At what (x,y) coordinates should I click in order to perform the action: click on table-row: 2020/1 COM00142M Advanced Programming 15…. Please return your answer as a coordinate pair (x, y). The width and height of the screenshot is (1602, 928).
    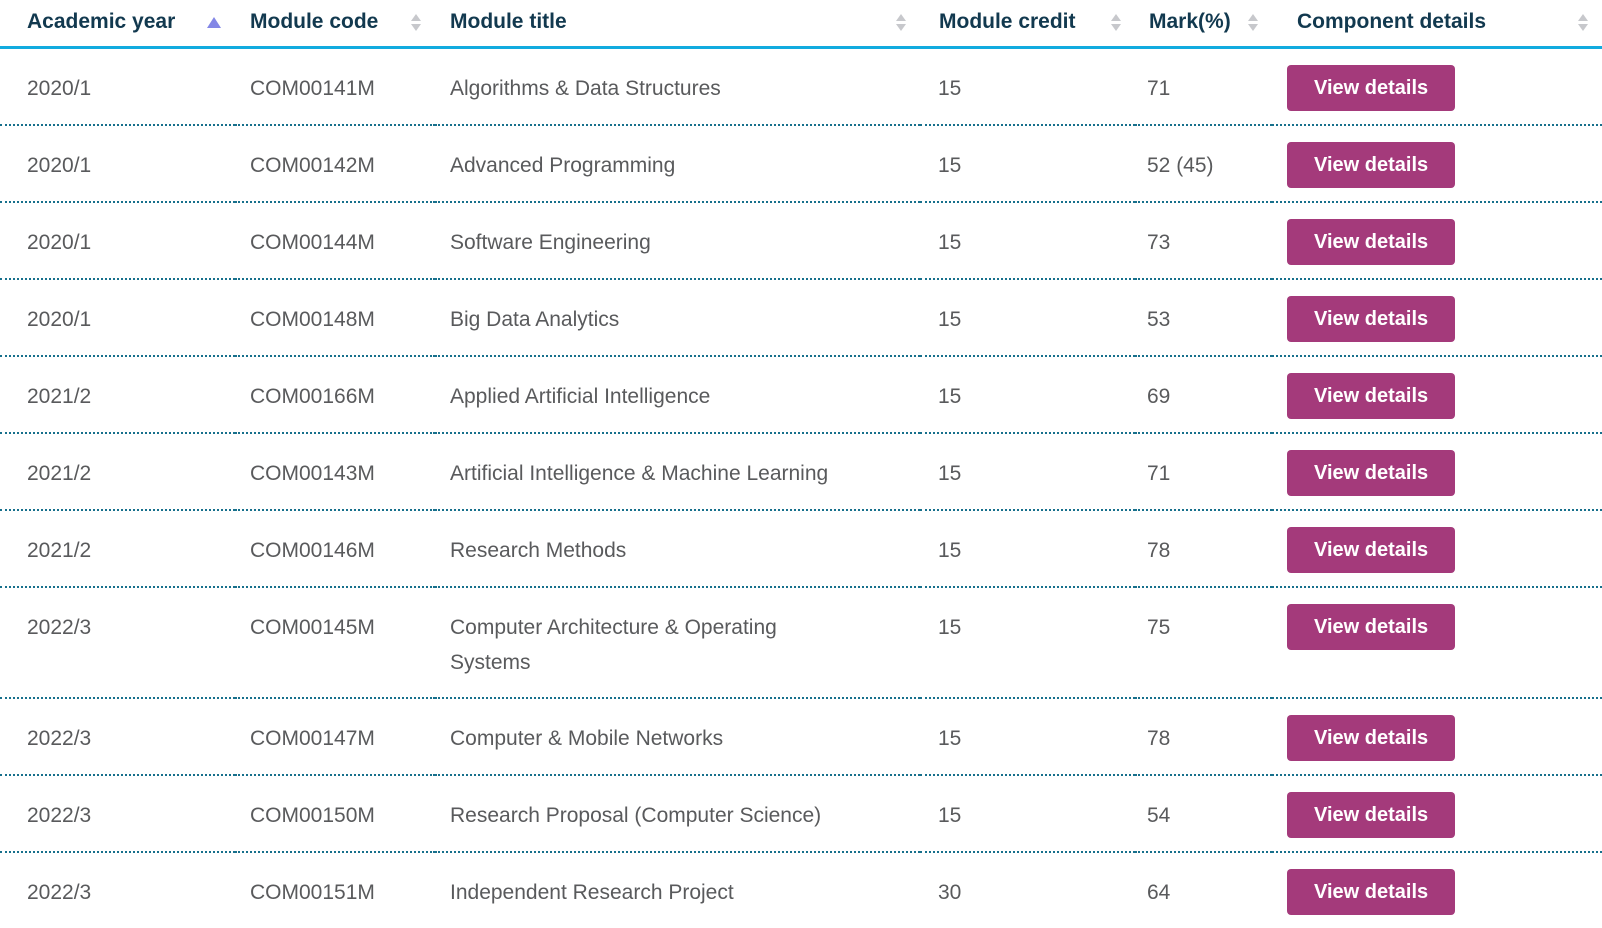
    Looking at the image, I should click on (801, 164).